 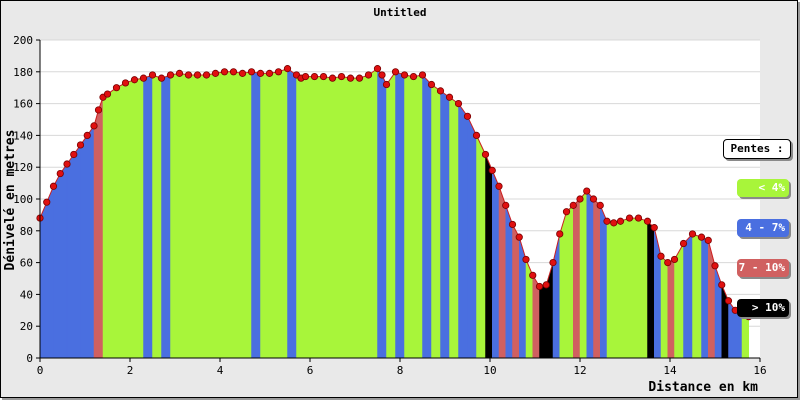 I want to click on legend-item-4-7: 4 - 7%, so click(x=763, y=228).